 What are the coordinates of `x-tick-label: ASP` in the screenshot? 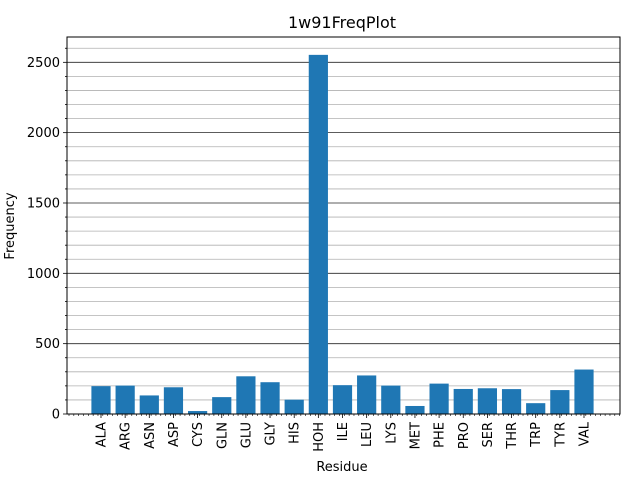 It's located at (174, 434).